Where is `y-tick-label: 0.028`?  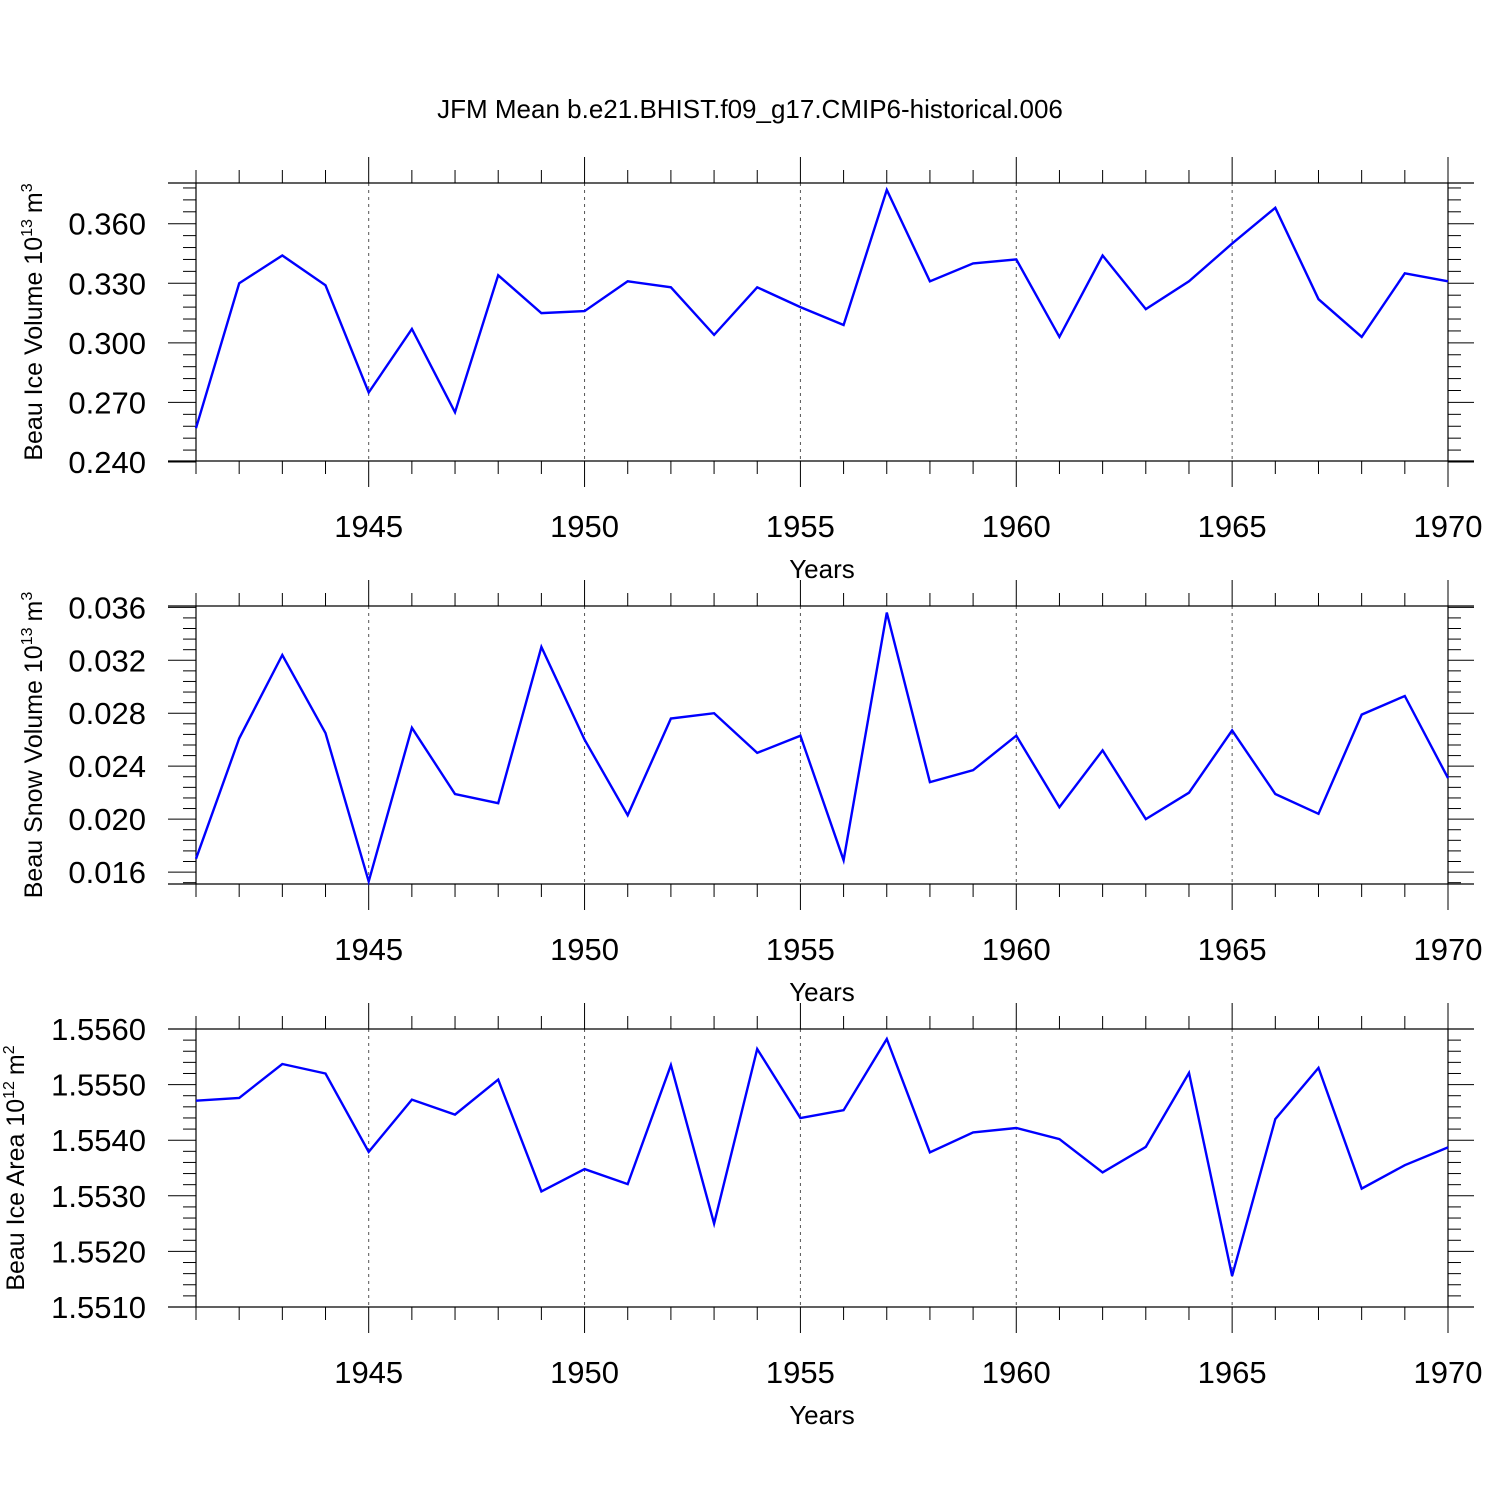
y-tick-label: 0.028 is located at coordinates (107, 713).